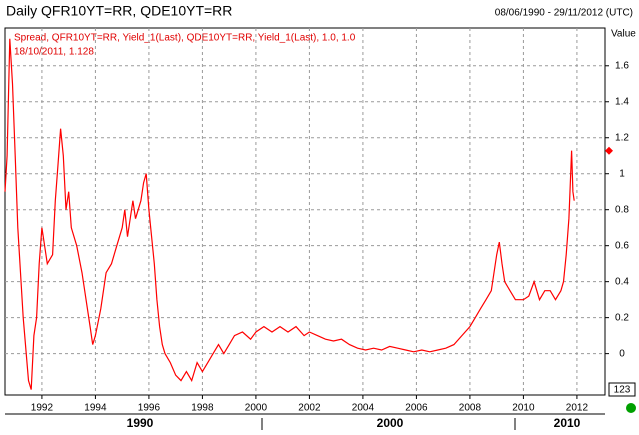 Image resolution: width=639 pixels, height=435 pixels. Describe the element at coordinates (523, 408) in the screenshot. I see `x-tick-label: 2010` at that location.